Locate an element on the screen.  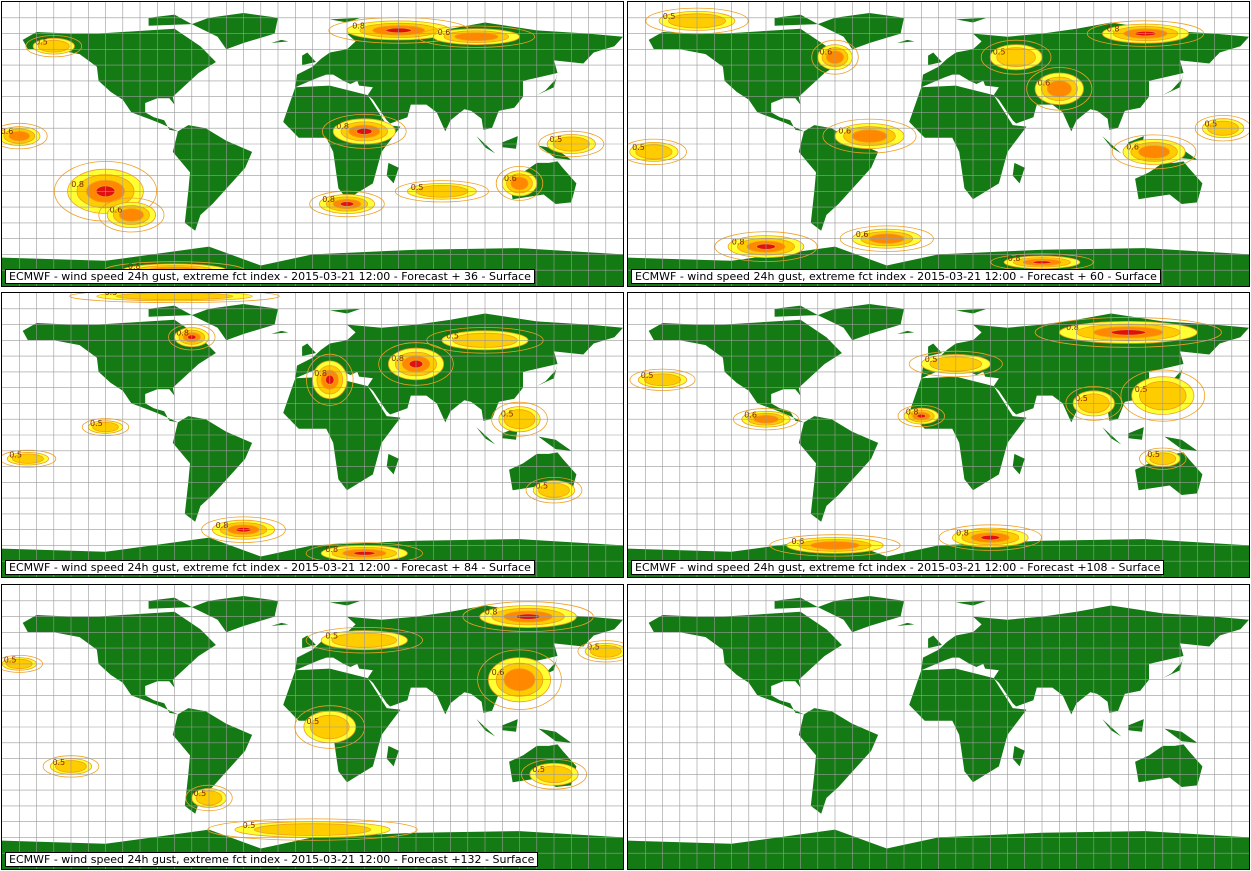
efi-feature-2: 0.6 is located at coordinates (131, 215).